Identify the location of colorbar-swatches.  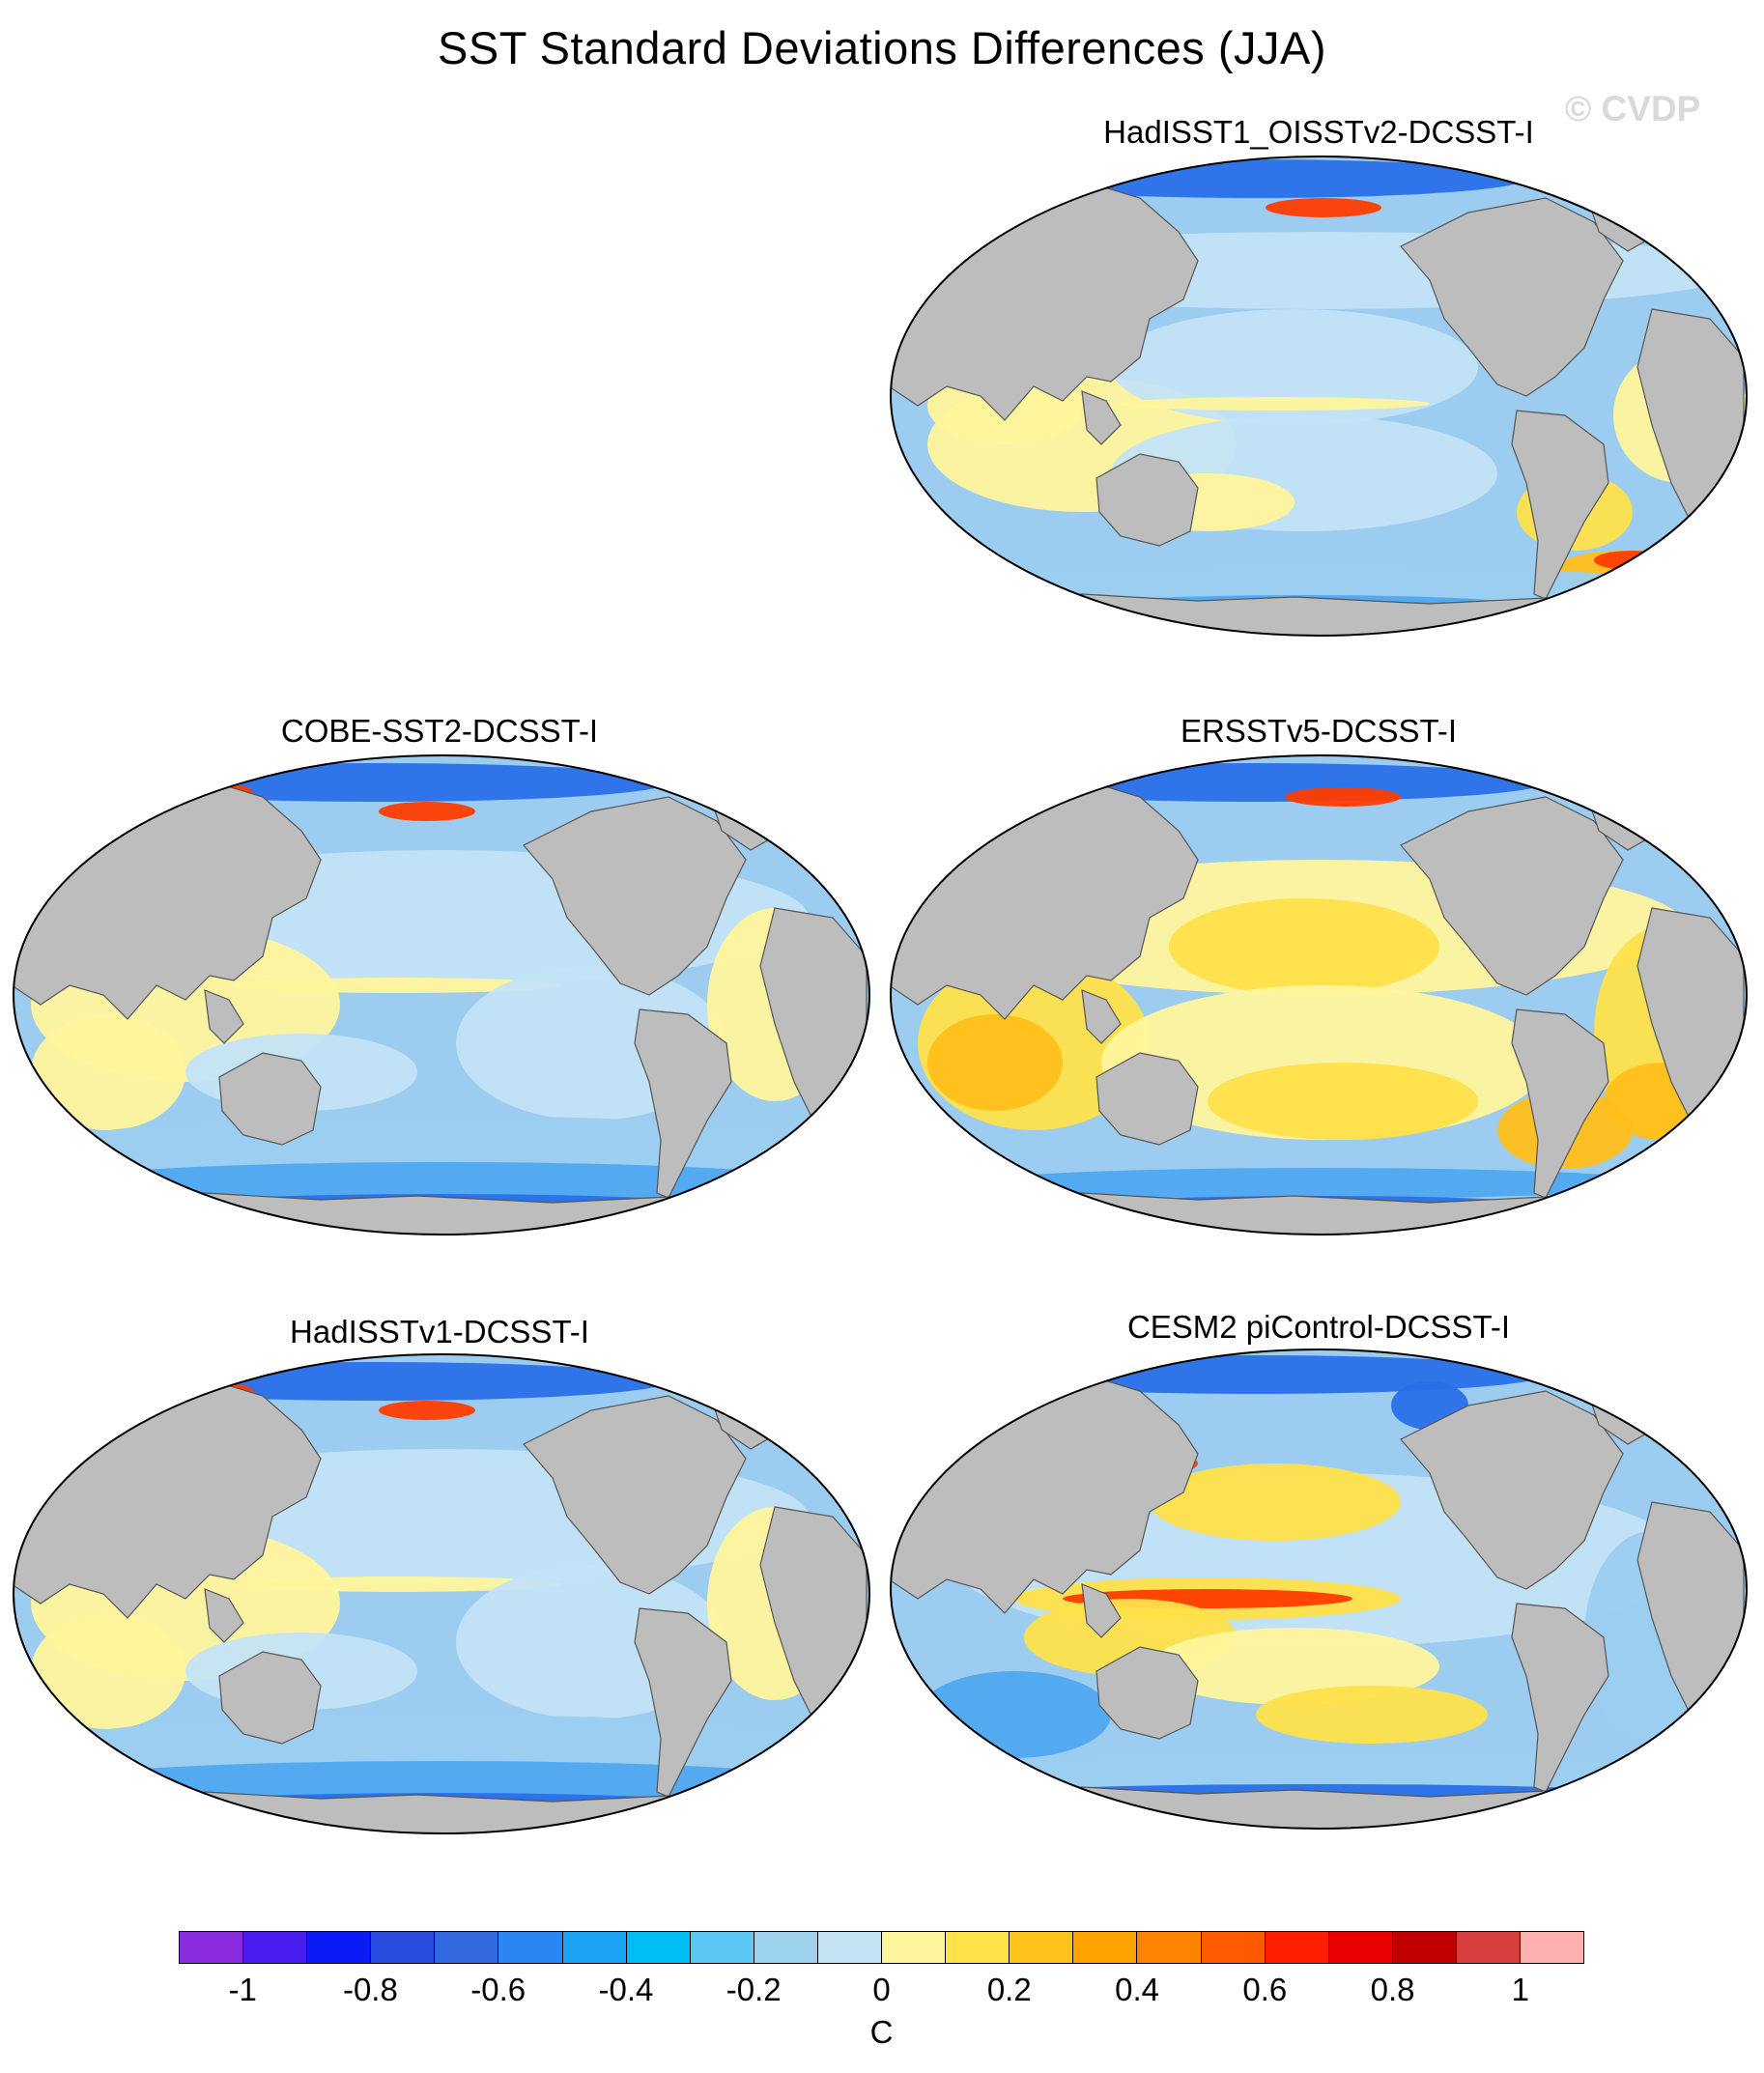
(881, 1947).